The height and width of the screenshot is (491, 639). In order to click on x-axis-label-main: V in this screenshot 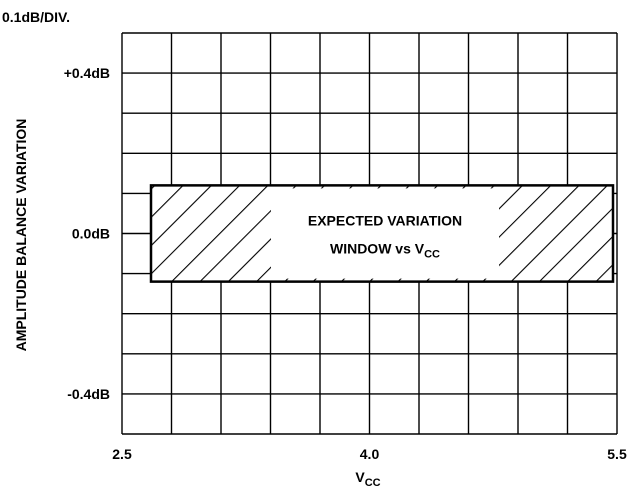, I will do `click(360, 477)`.